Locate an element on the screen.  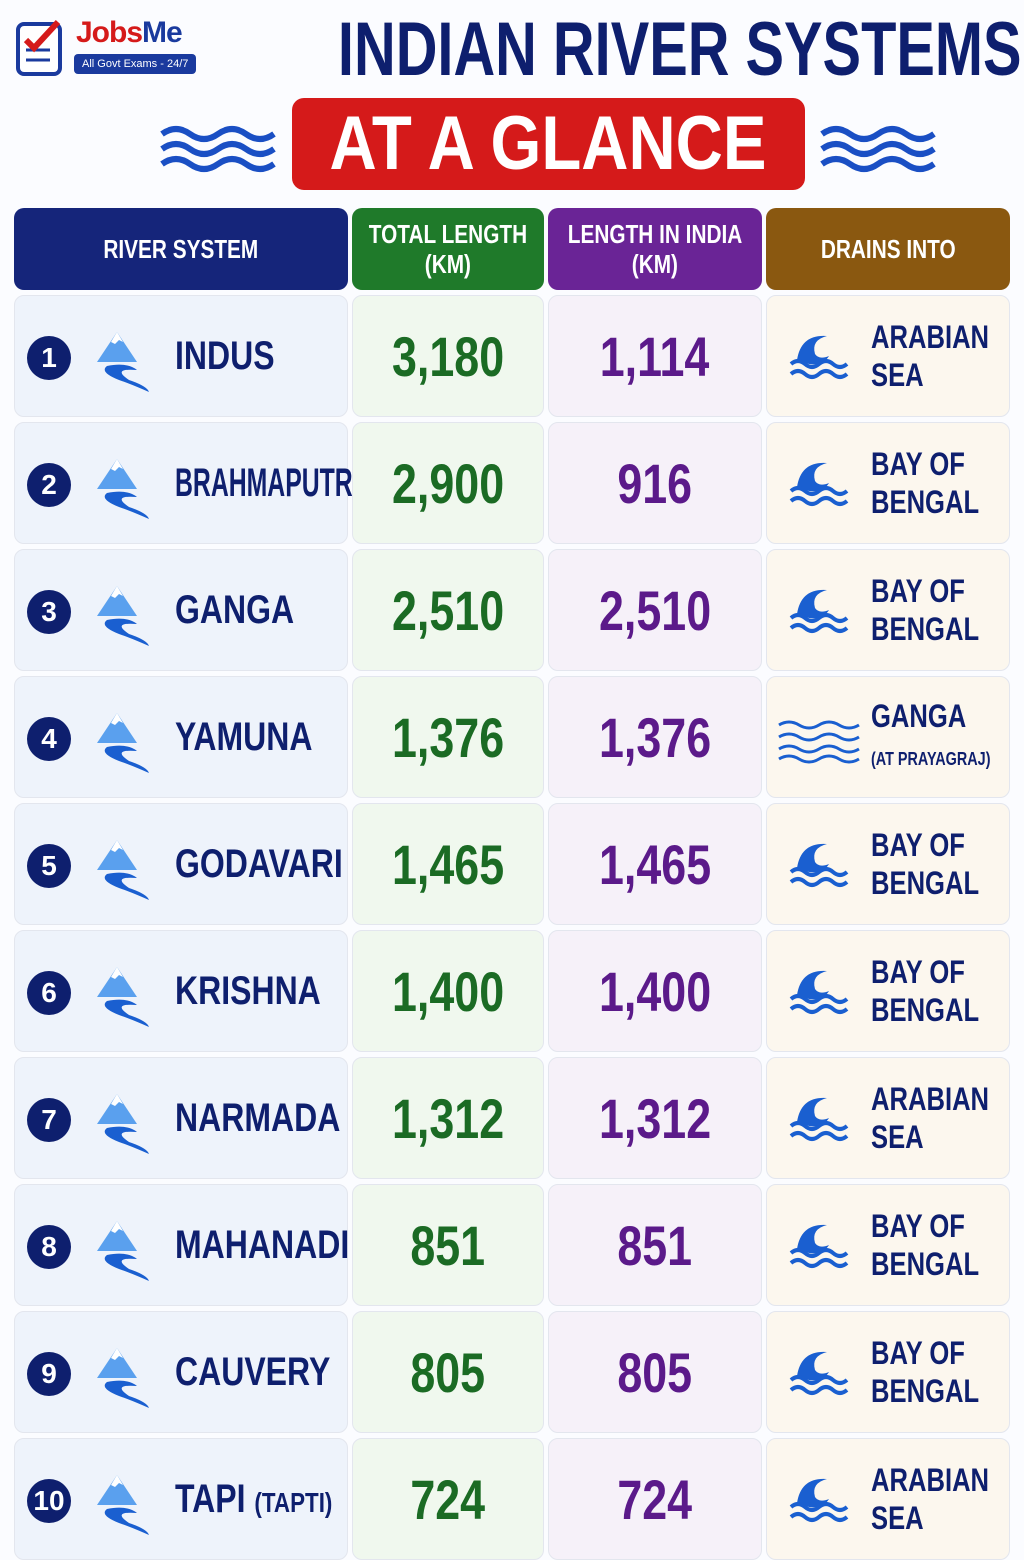
total-length: 724 is located at coordinates (448, 1499).